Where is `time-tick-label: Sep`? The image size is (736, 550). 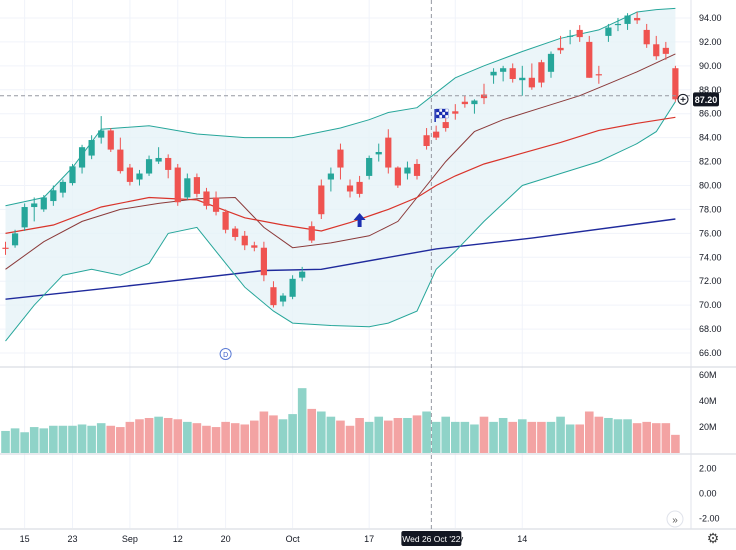 time-tick-label: Sep is located at coordinates (130, 539).